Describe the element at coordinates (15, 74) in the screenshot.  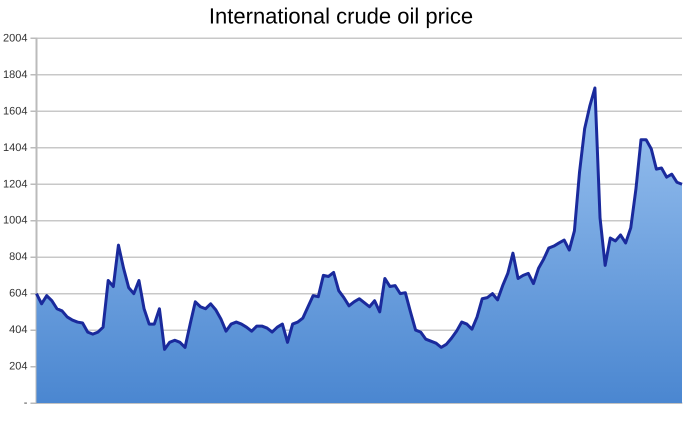
I see `y-tick-label: 1804` at that location.